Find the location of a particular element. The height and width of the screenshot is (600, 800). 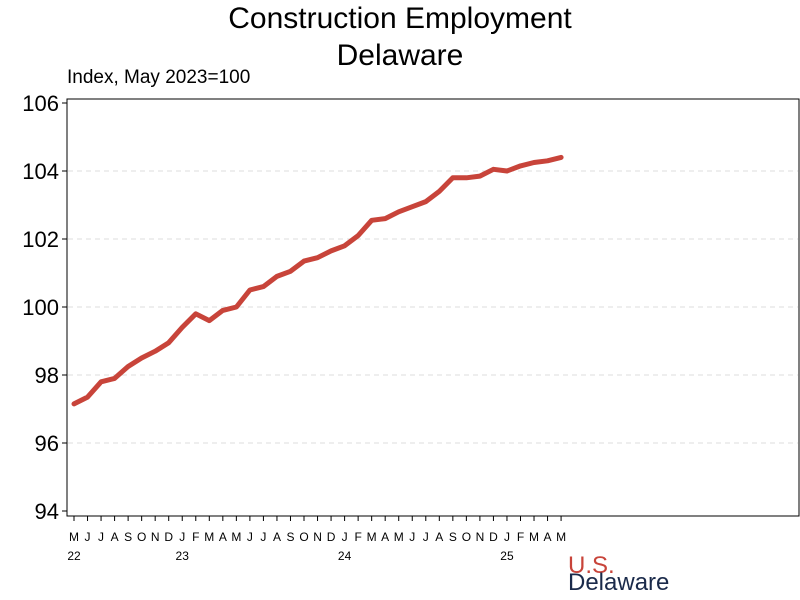

y-tick-label: 102 is located at coordinates (40, 239).